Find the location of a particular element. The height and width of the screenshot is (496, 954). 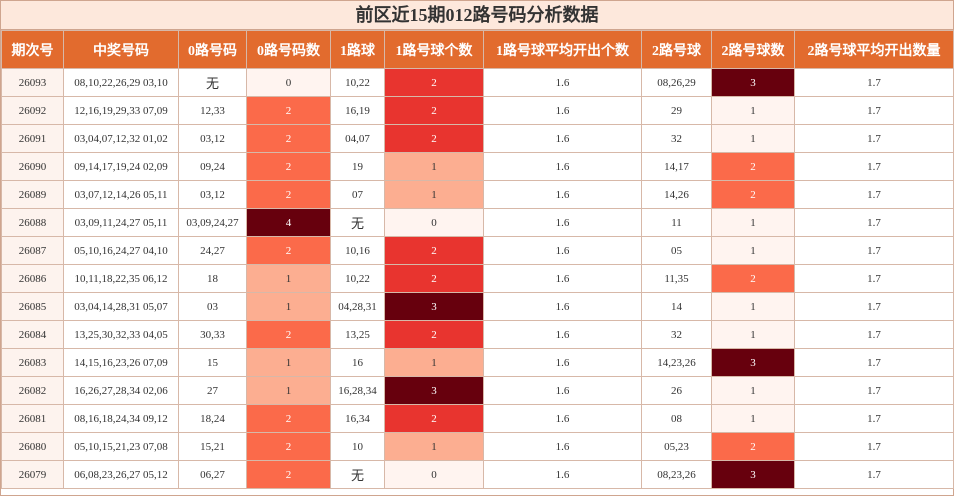

table-cell-route2-balls: 14,17 is located at coordinates (676, 166).